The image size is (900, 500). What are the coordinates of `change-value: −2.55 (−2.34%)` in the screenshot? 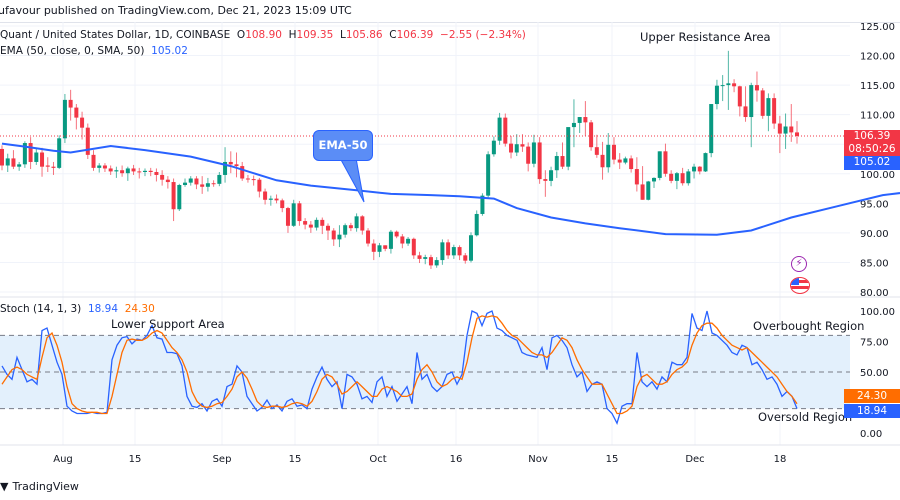 It's located at (483, 35).